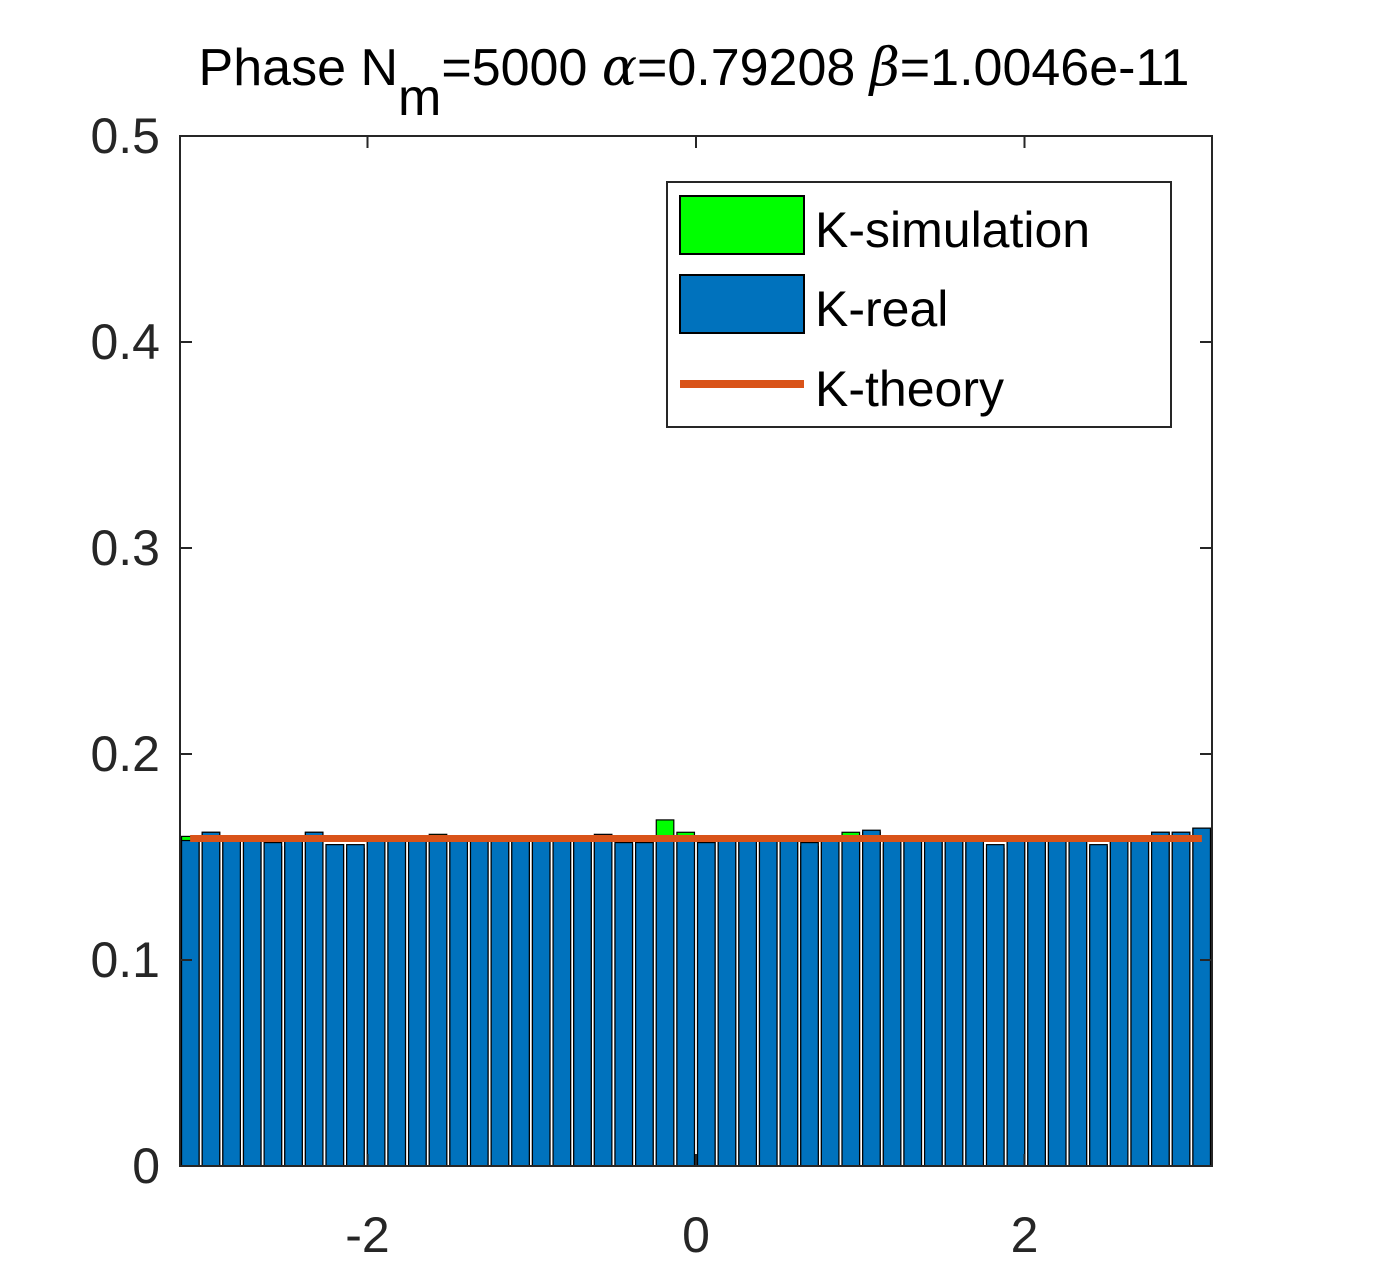 Image resolution: width=1392 pixels, height=1269 pixels. What do you see at coordinates (1025, 1235) in the screenshot?
I see `x-tick-label: 2` at bounding box center [1025, 1235].